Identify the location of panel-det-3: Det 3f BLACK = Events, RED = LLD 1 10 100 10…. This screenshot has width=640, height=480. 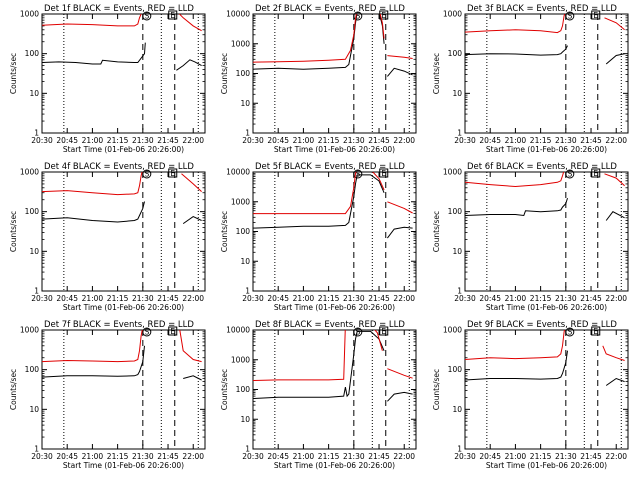
(530, 79).